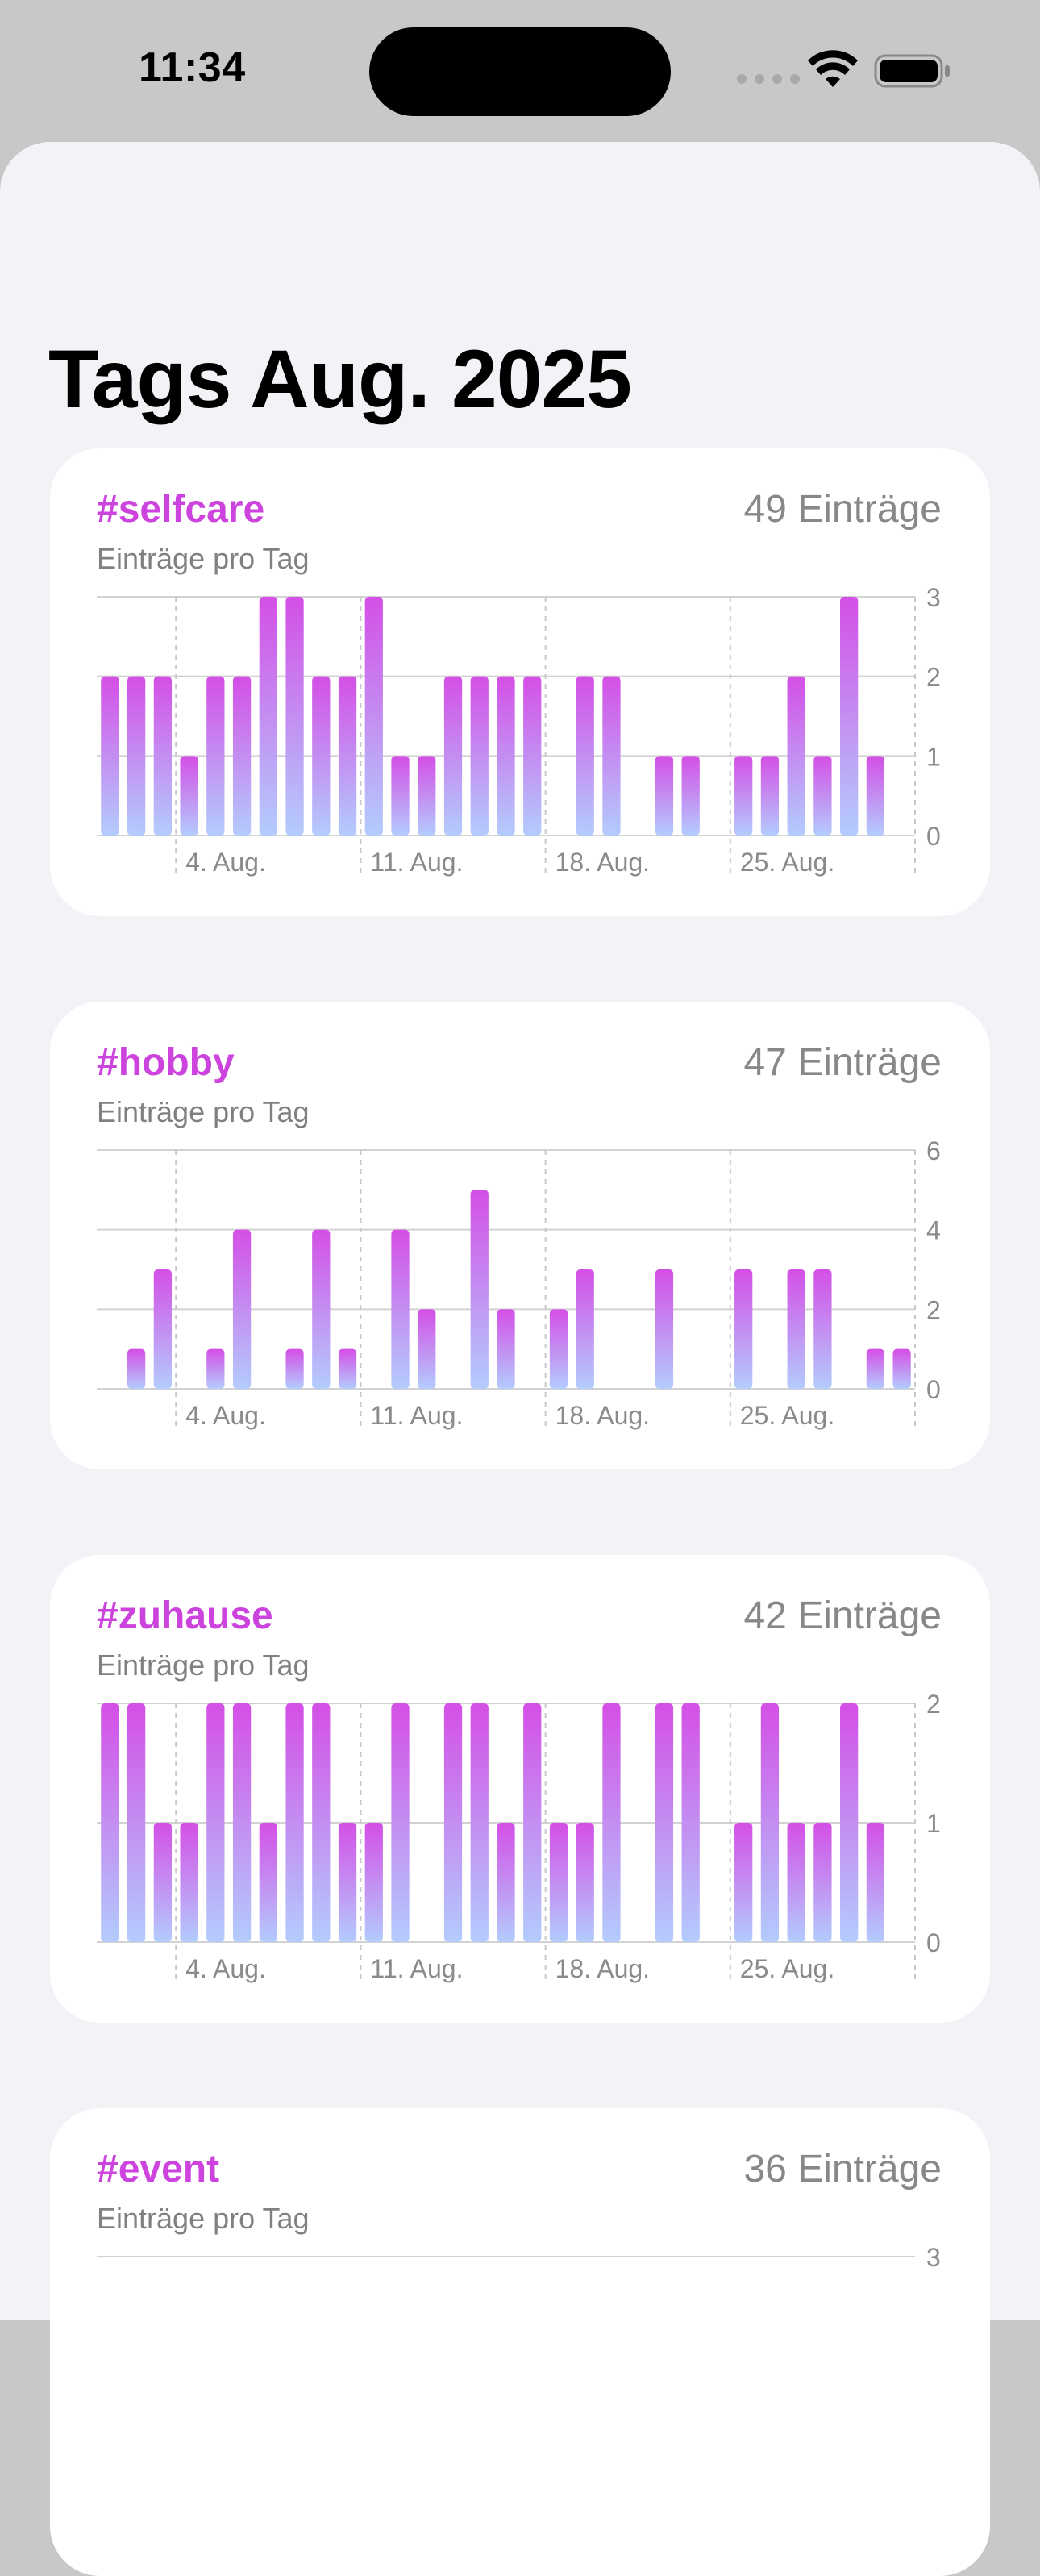  Describe the element at coordinates (192, 67) in the screenshot. I see `status-time: 11:34` at that location.